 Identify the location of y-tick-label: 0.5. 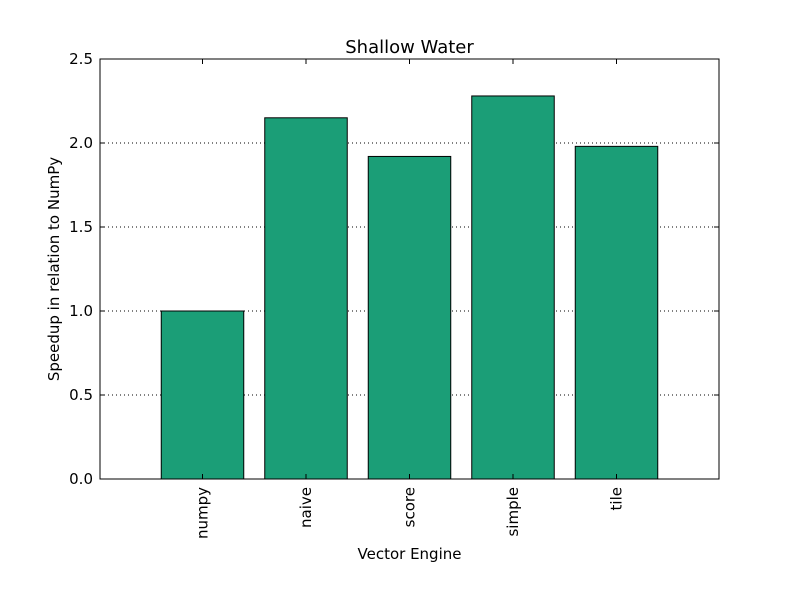
(81, 395).